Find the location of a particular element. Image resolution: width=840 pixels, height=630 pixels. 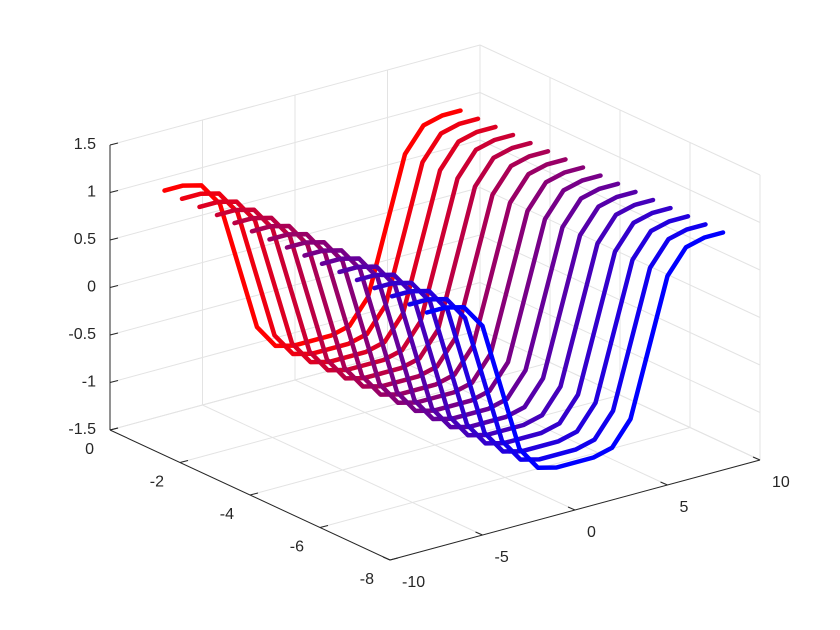

z-tick-label: 1 is located at coordinates (91, 192).